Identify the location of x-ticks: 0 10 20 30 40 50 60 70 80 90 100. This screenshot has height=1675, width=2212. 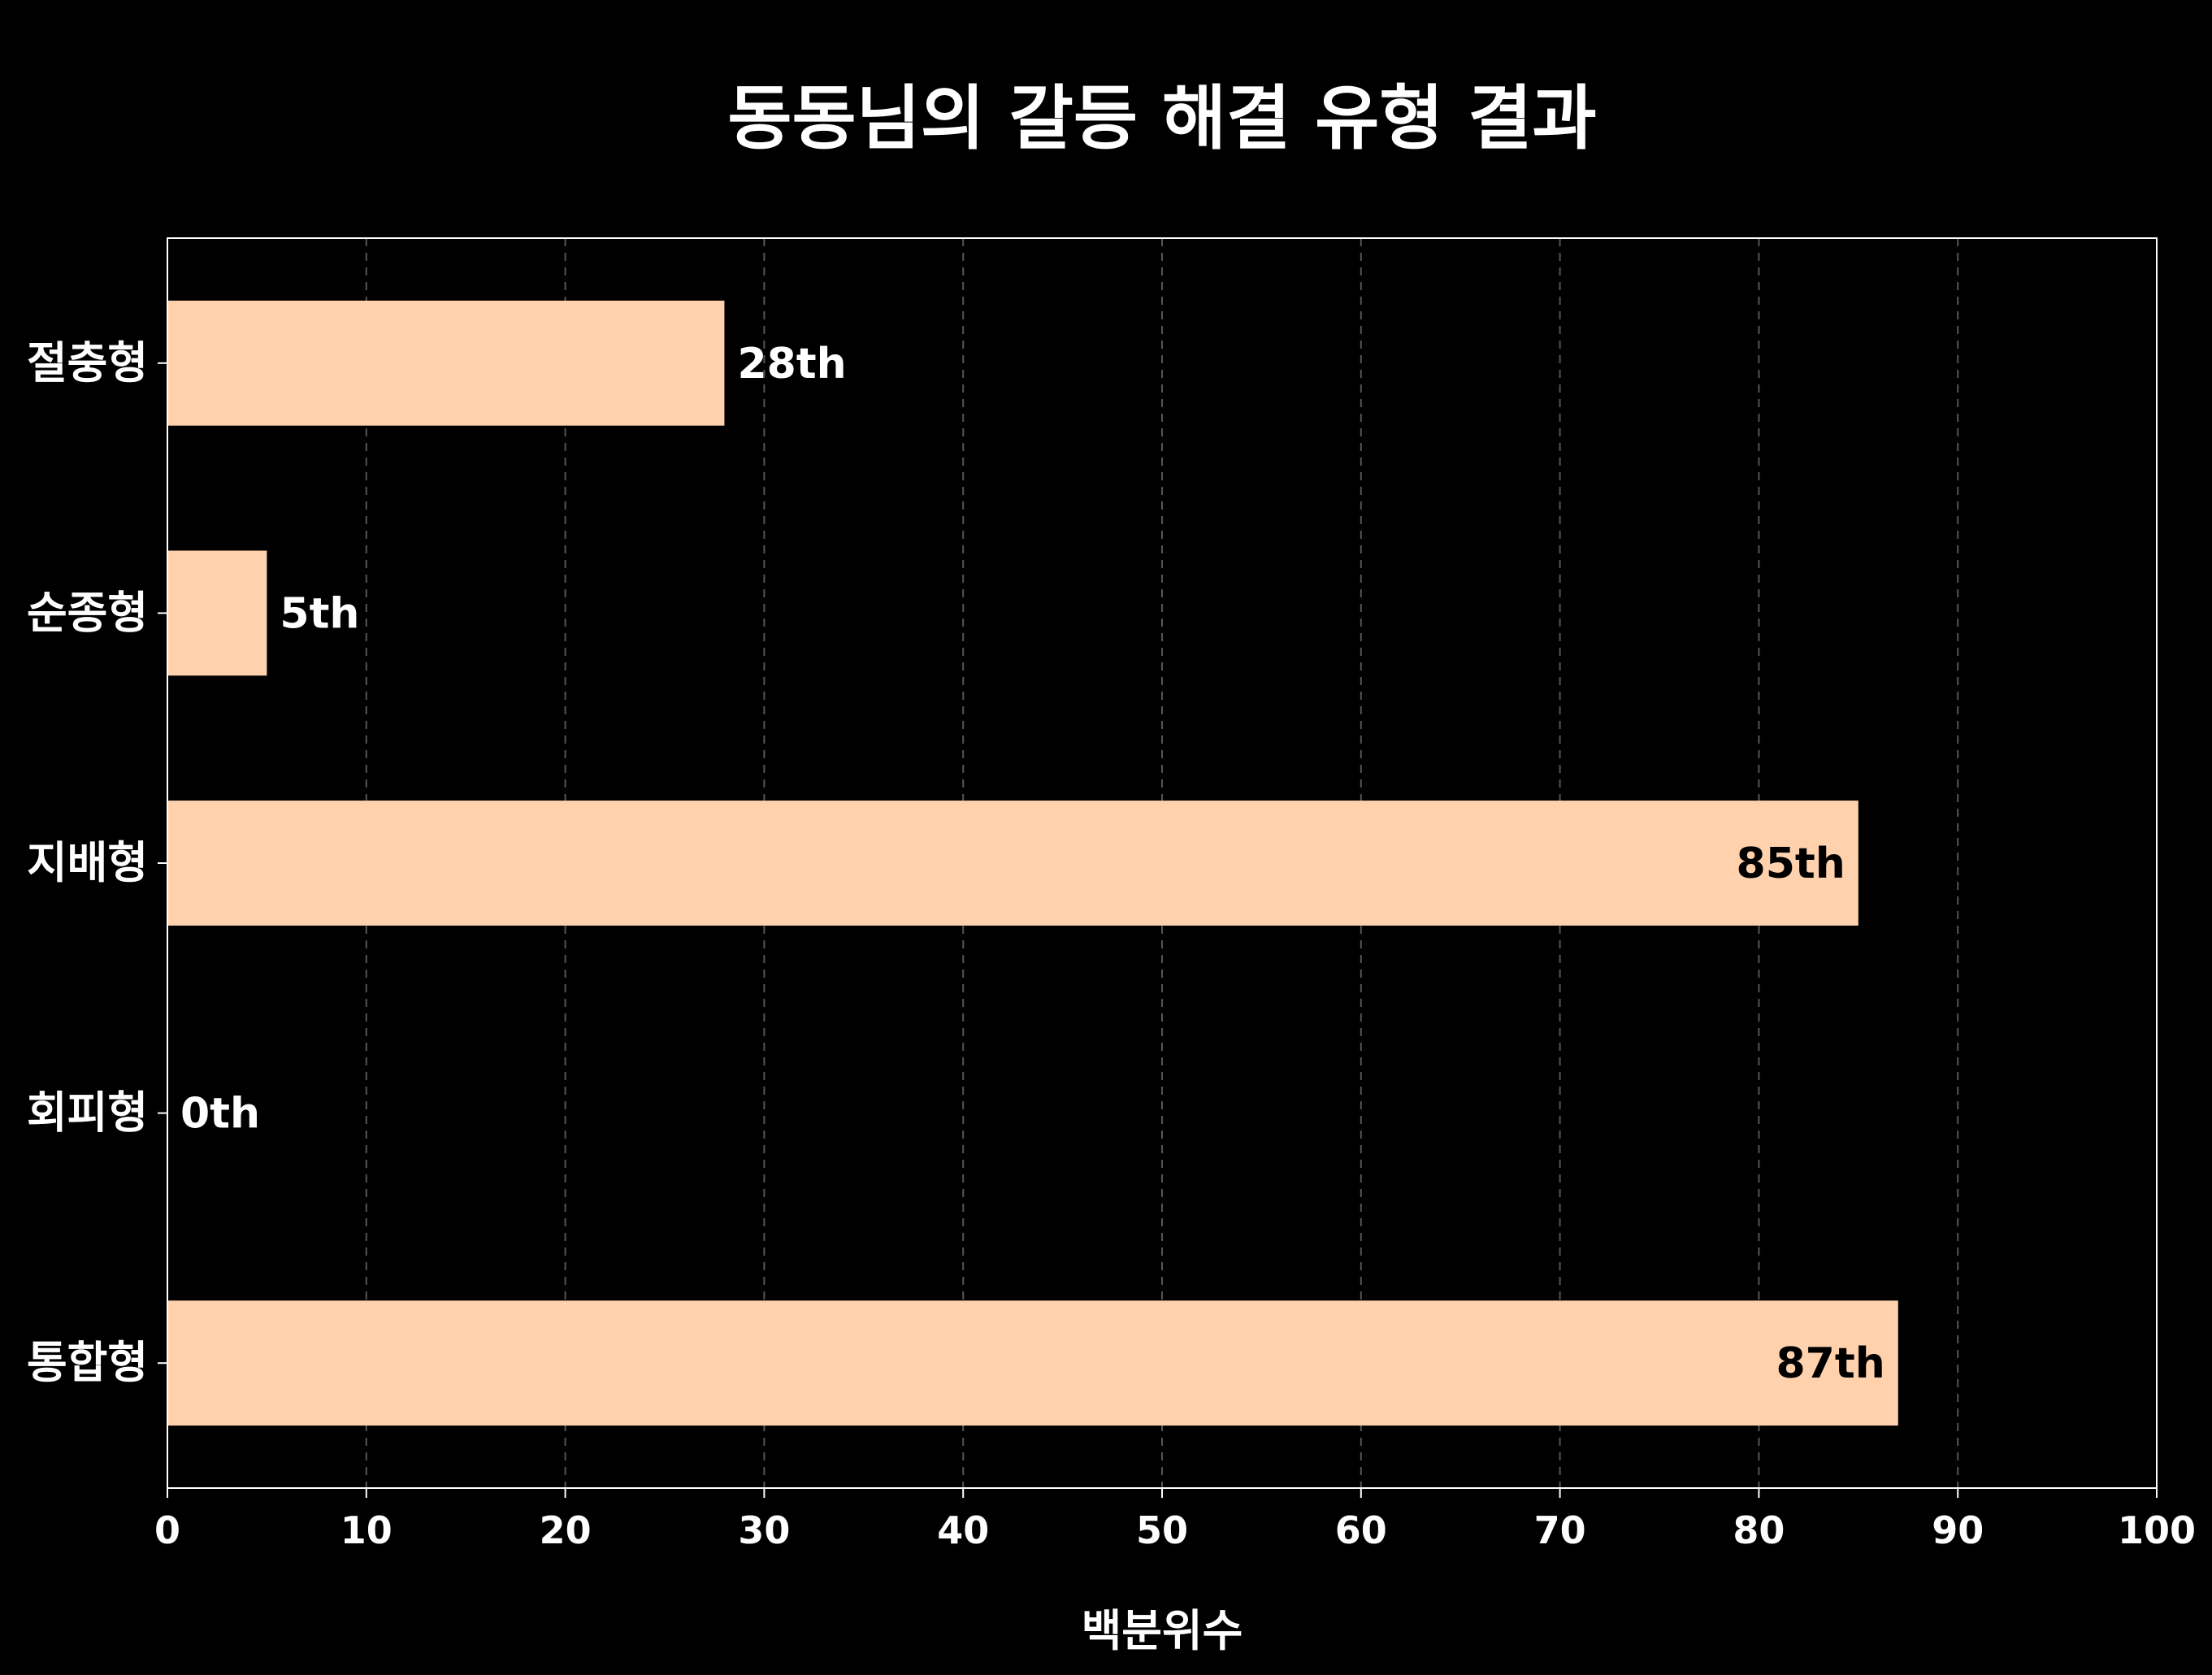
(1175, 1520).